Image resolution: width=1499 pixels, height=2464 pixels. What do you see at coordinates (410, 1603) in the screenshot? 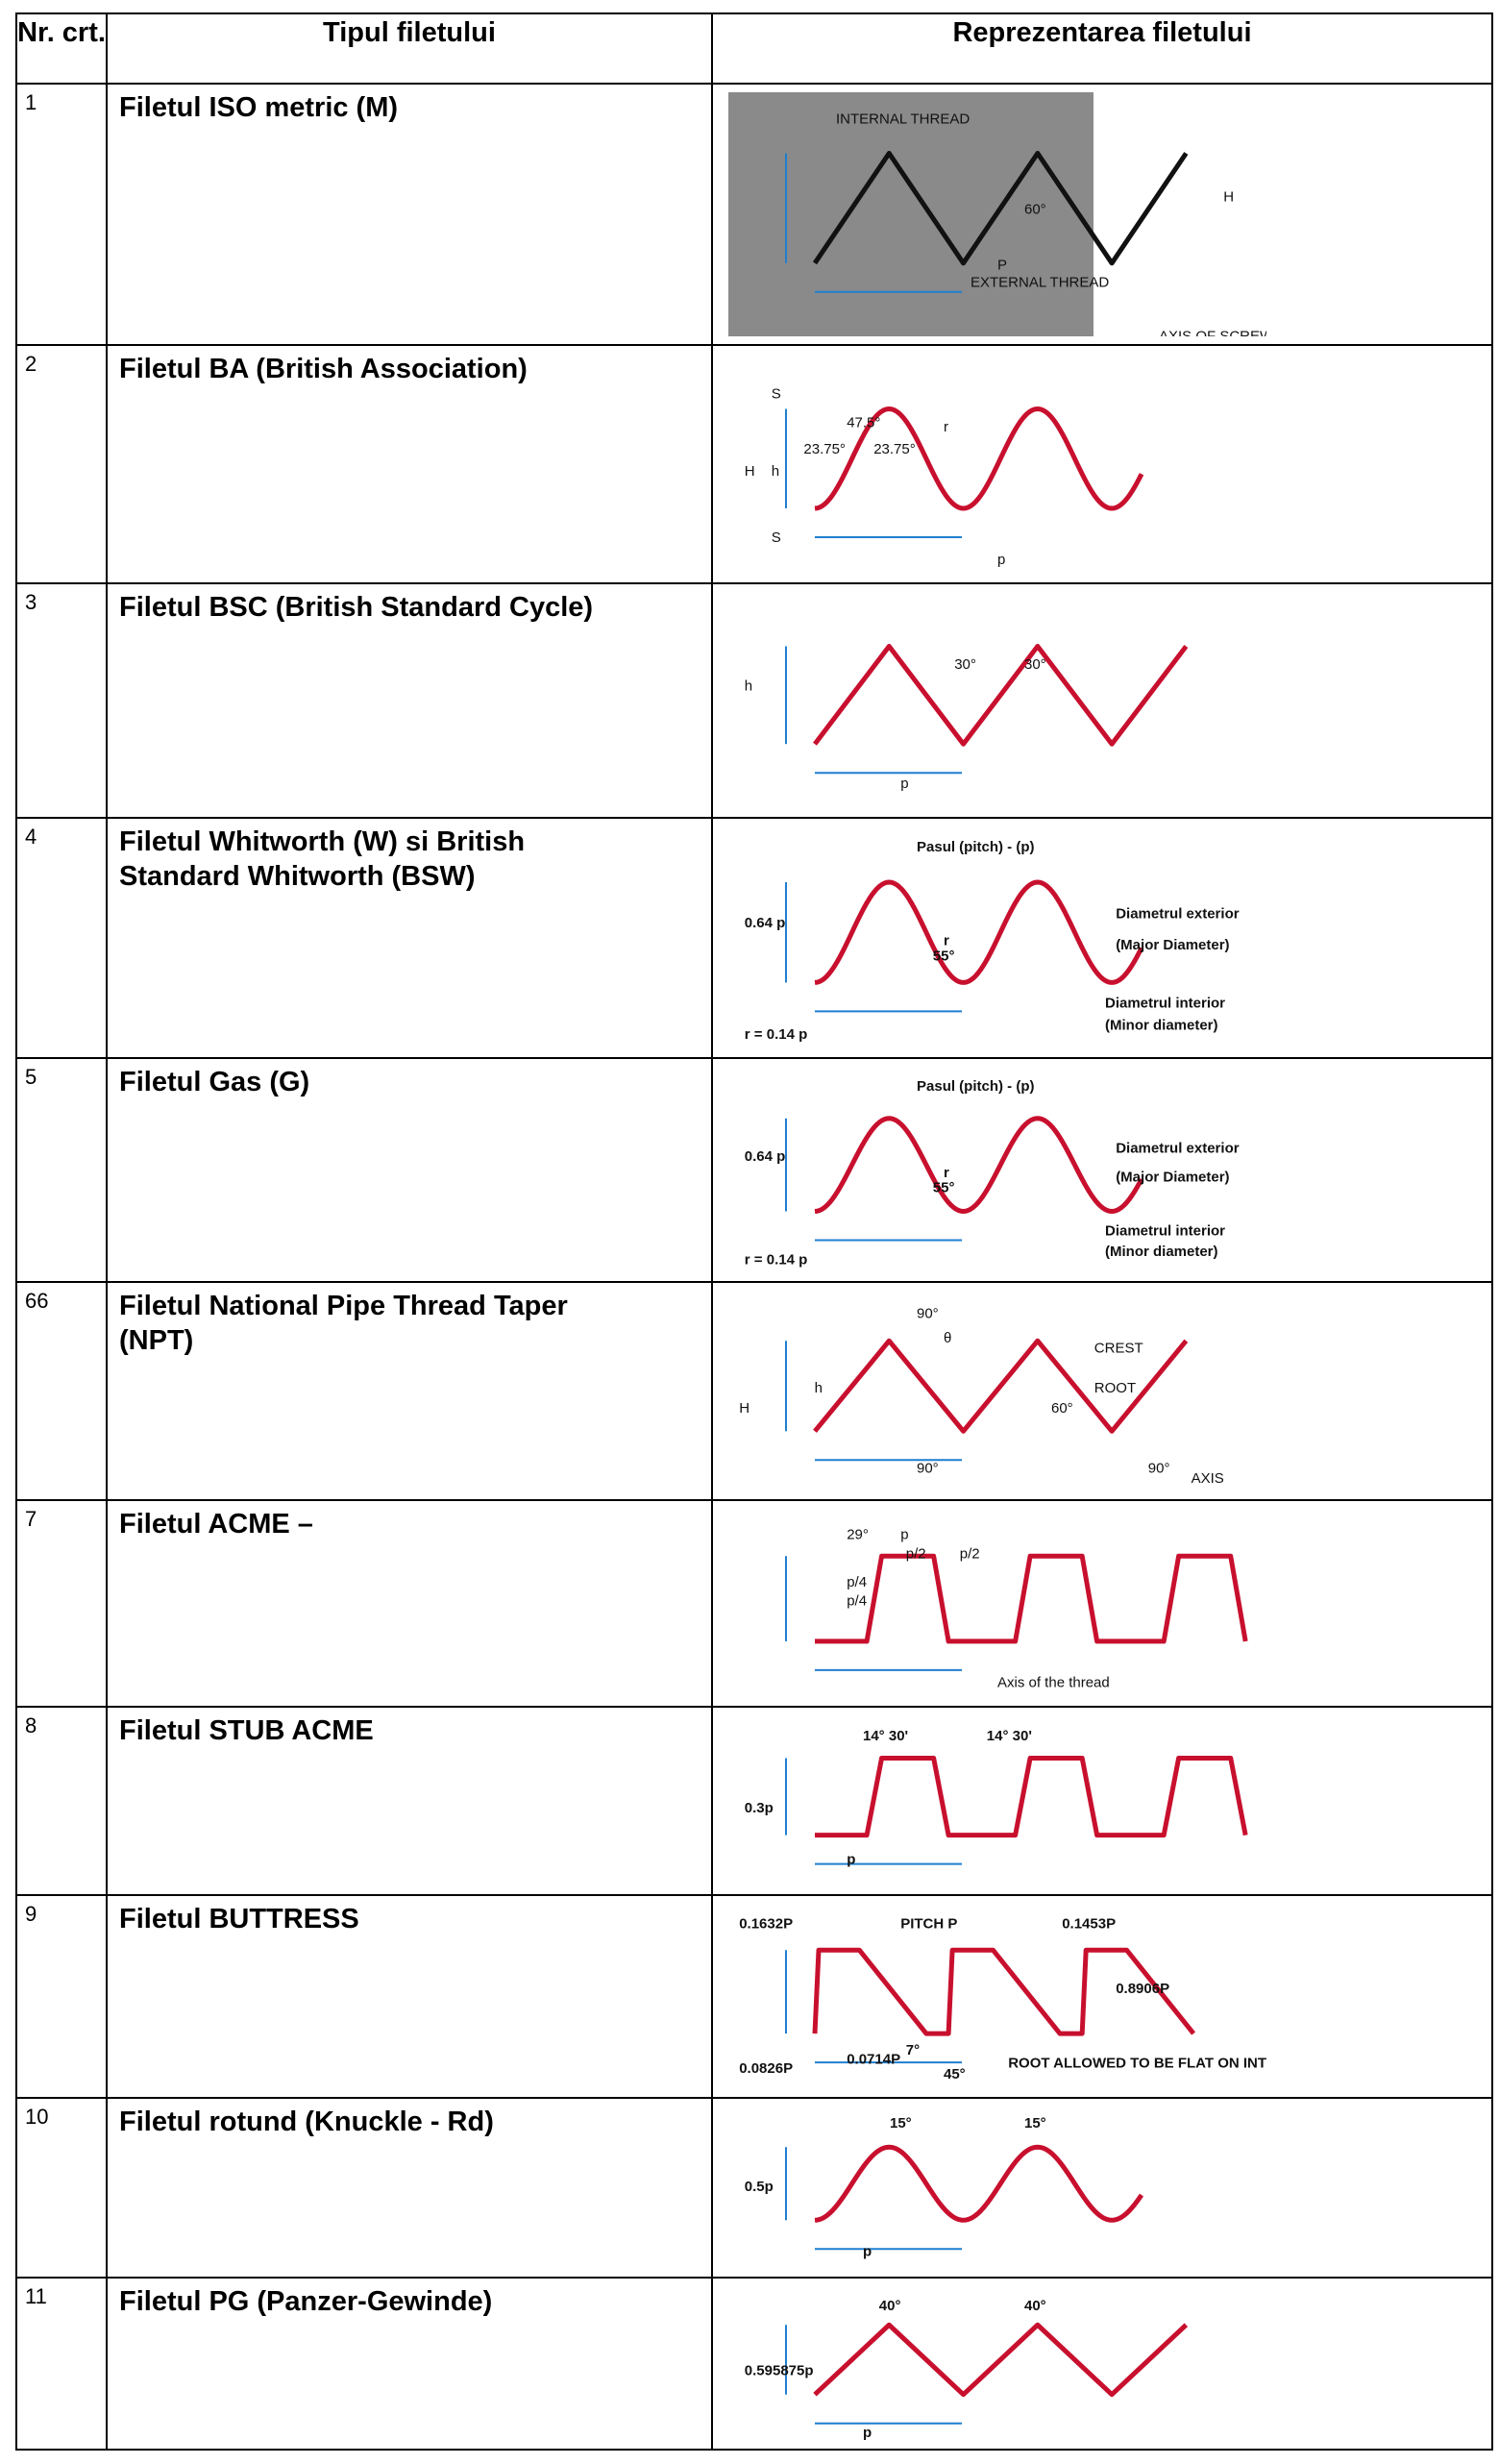
I see `name-cell: Filetul ACME –` at bounding box center [410, 1603].